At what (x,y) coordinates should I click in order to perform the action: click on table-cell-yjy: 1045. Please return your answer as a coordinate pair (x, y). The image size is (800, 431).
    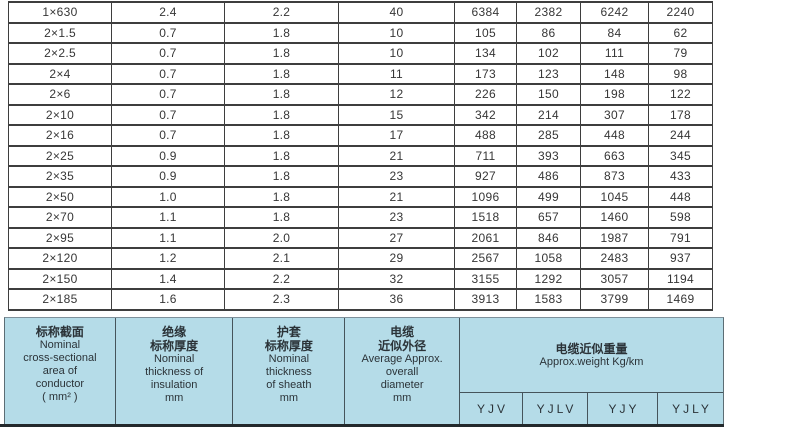
    Looking at the image, I should click on (615, 196).